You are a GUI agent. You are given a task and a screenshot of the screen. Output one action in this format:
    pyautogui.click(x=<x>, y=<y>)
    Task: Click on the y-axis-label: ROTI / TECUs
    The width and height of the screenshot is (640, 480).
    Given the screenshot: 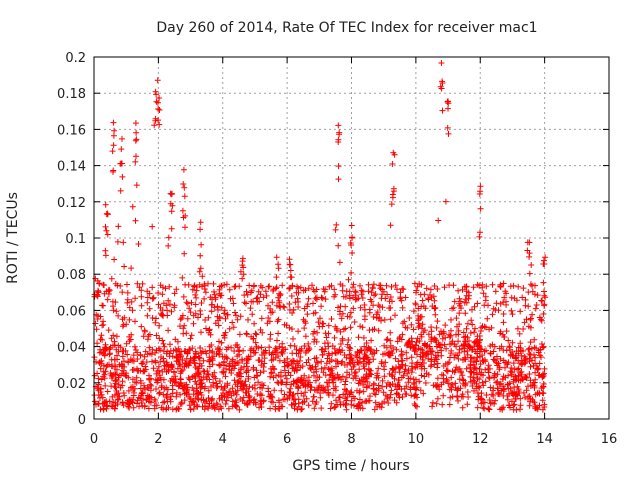 What is the action you would take?
    pyautogui.click(x=13, y=238)
    